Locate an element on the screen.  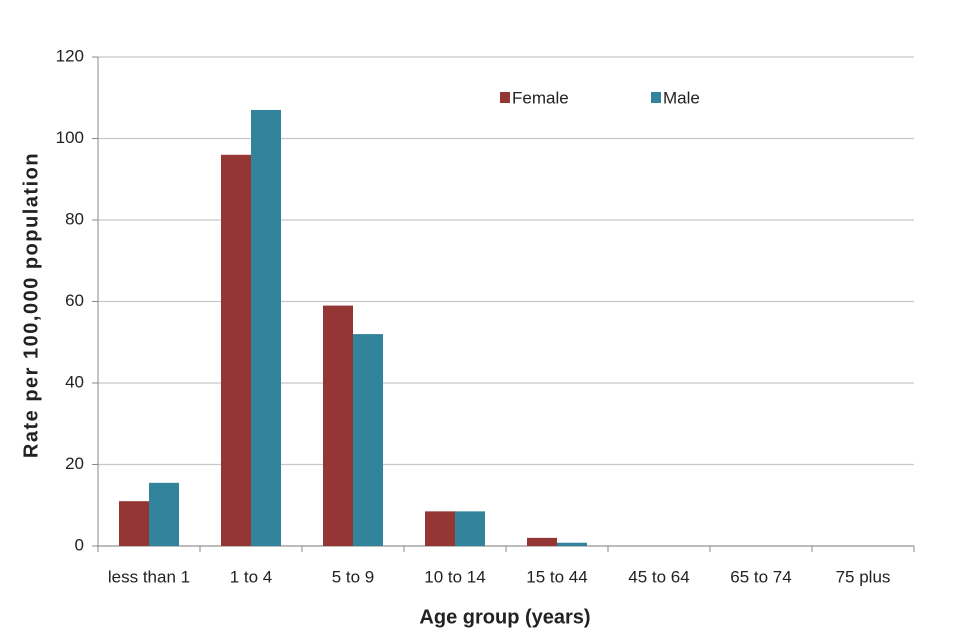
legend-label: Male is located at coordinates (681, 97).